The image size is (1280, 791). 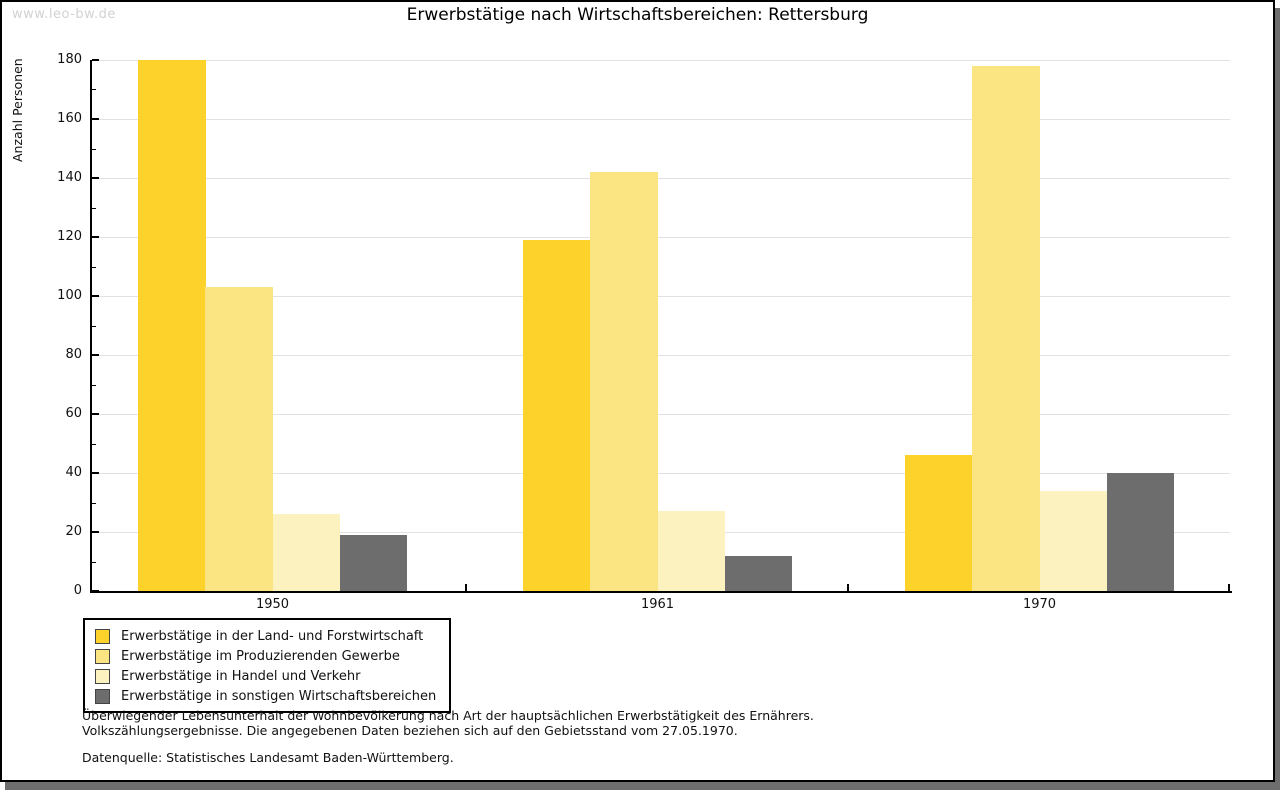 I want to click on y-tick-label-120: 120, so click(x=69, y=236).